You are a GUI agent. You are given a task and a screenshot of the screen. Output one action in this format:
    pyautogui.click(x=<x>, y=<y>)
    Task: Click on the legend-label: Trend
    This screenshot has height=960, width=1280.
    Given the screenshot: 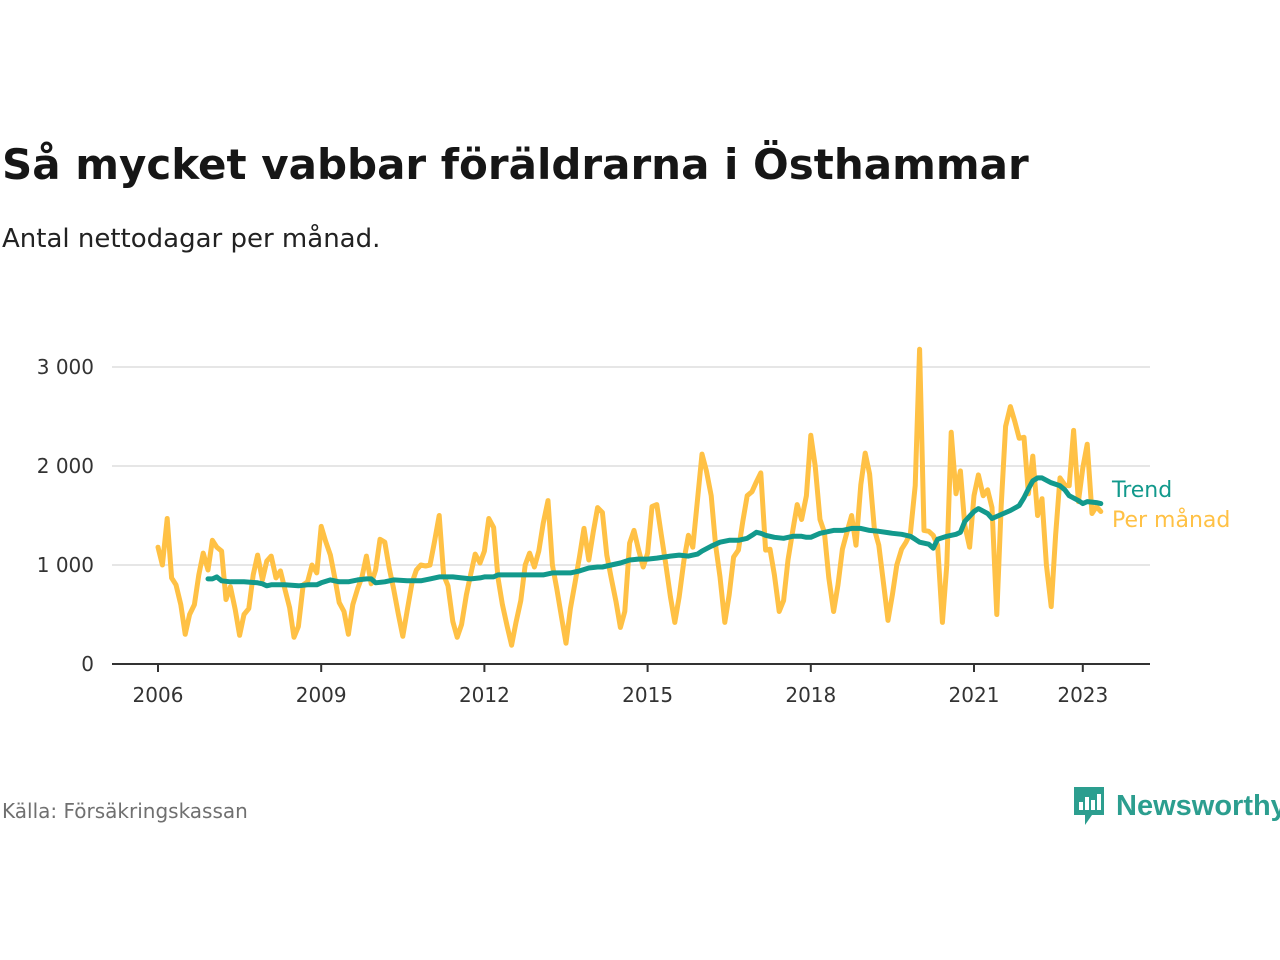 What is the action you would take?
    pyautogui.click(x=1141, y=490)
    